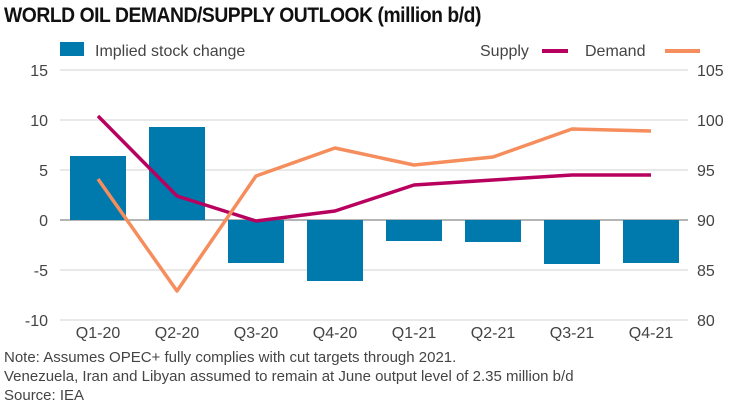 This screenshot has height=420, width=740. Describe the element at coordinates (256, 333) in the screenshot. I see `x-tick-label: Q3-20` at that location.